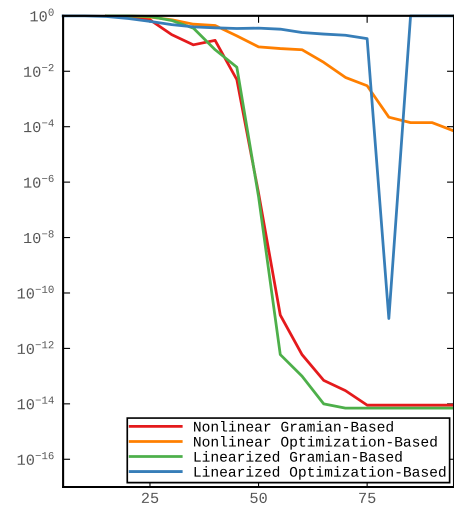 The height and width of the screenshot is (511, 454). Describe the element at coordinates (298, 456) in the screenshot. I see `legend-label: Linearized Gramian-Based` at that location.